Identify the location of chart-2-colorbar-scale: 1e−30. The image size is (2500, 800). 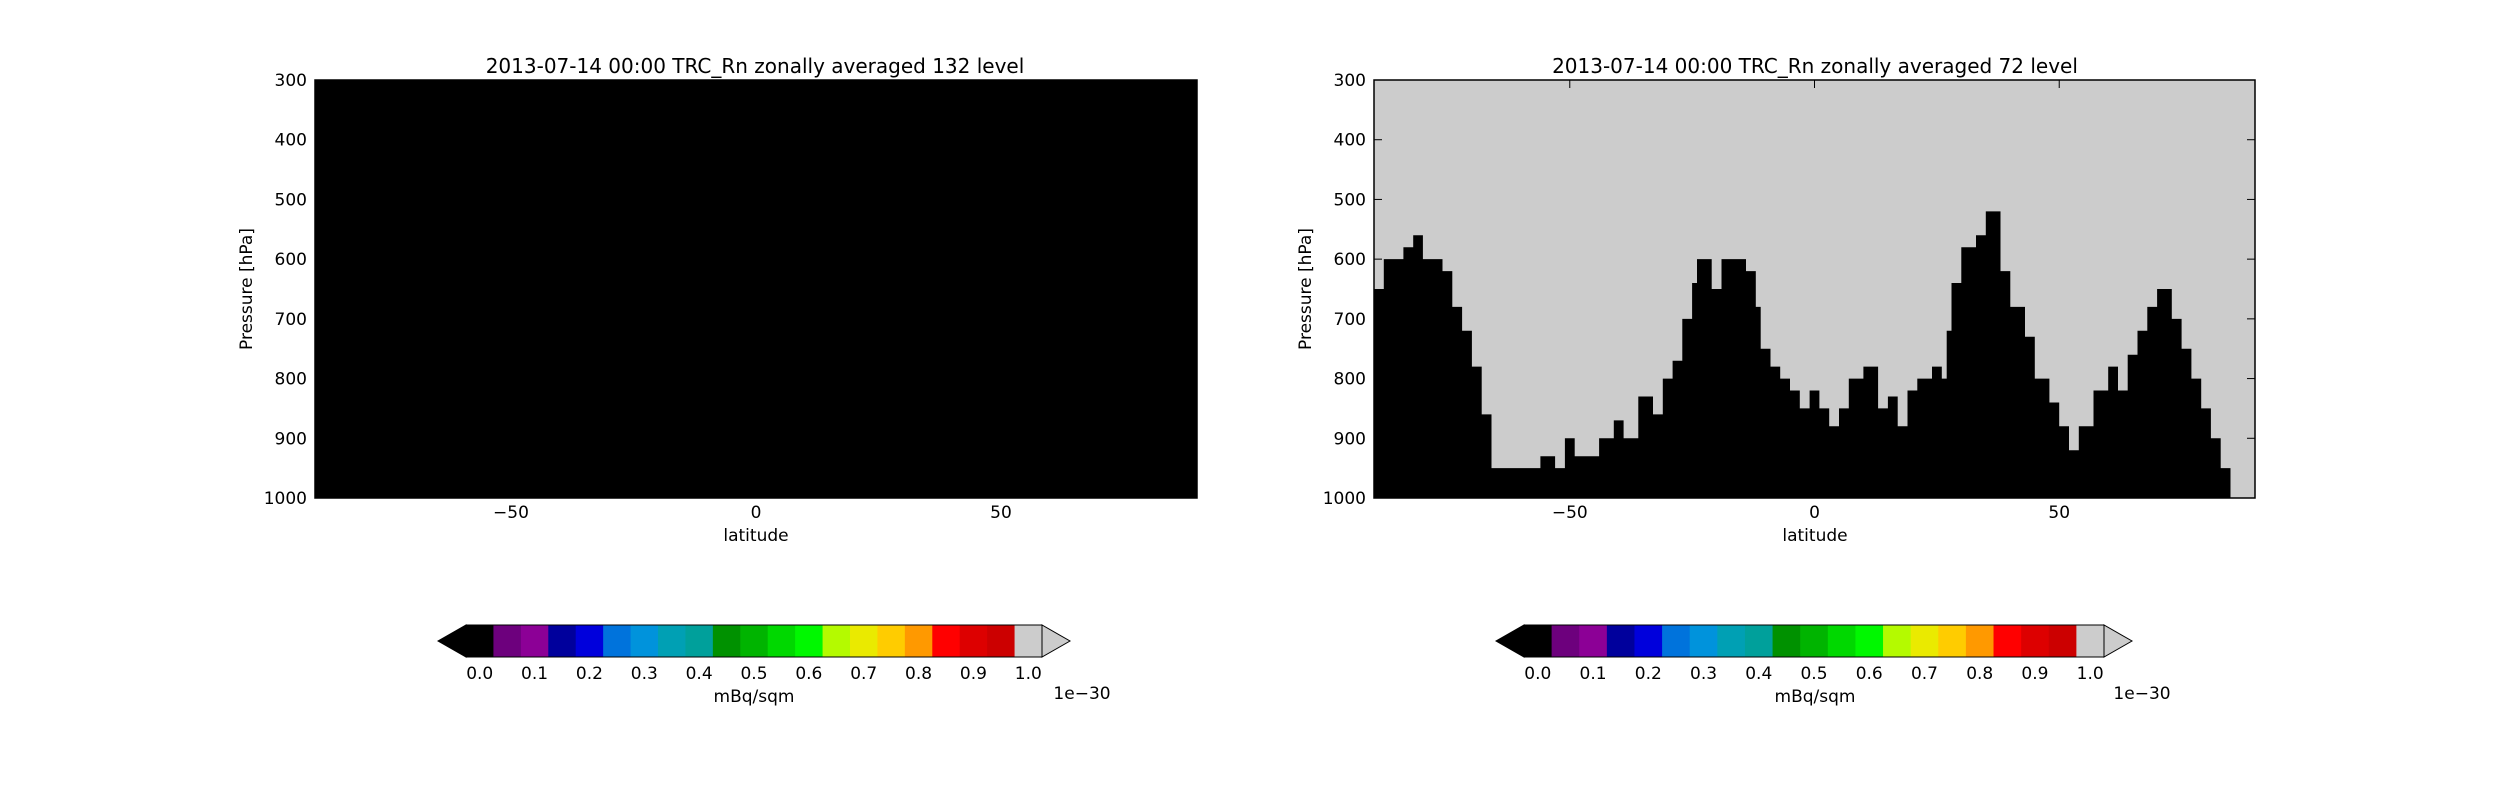
(2141, 694).